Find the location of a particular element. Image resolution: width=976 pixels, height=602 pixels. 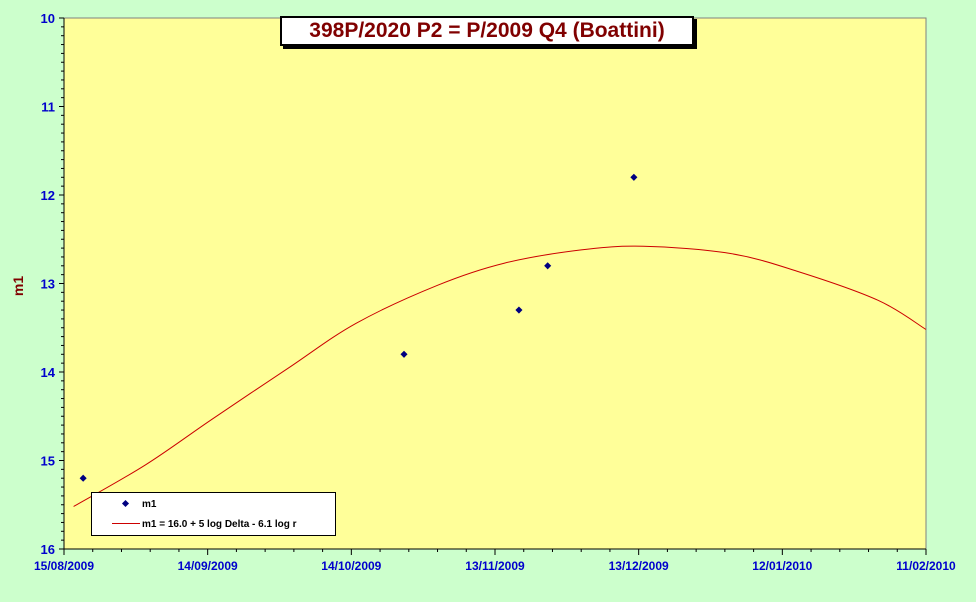

x-tick-label: 11/02/2010 is located at coordinates (926, 566).